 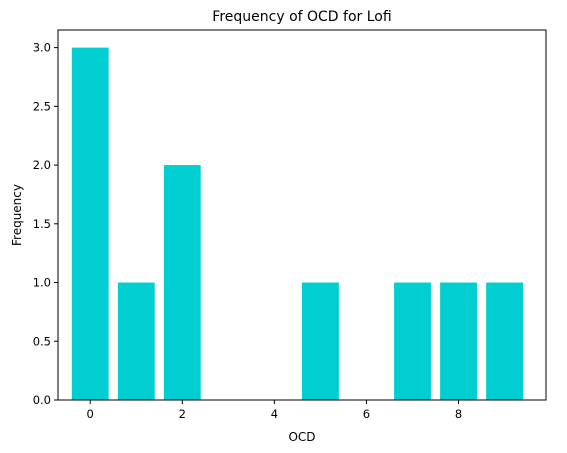 I want to click on y-tick-label: 0.0, so click(x=42, y=400).